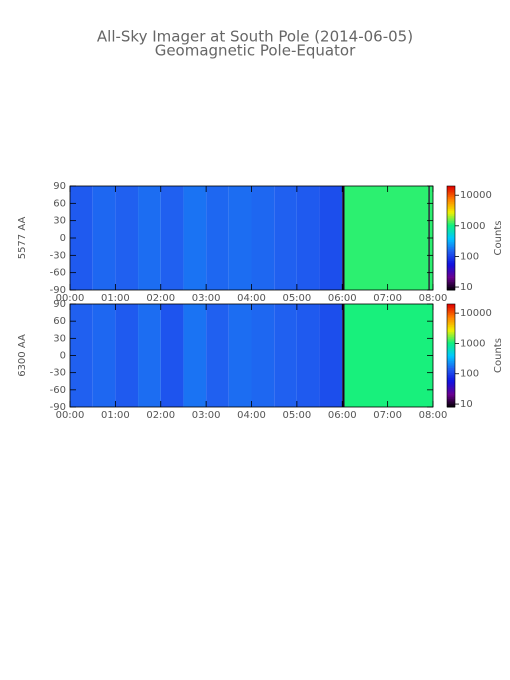 This screenshot has width=510, height=680. I want to click on x-tick-label: 01:00, so click(115, 415).